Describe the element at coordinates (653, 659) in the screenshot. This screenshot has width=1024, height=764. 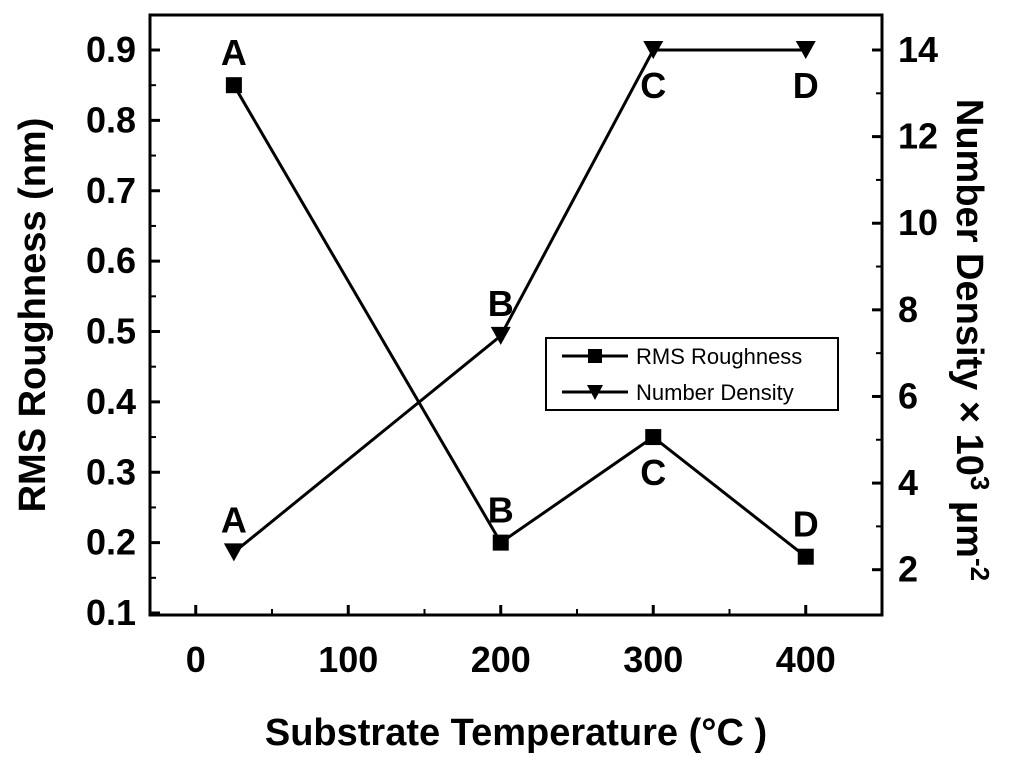
I see `x-tick-label: 300` at that location.